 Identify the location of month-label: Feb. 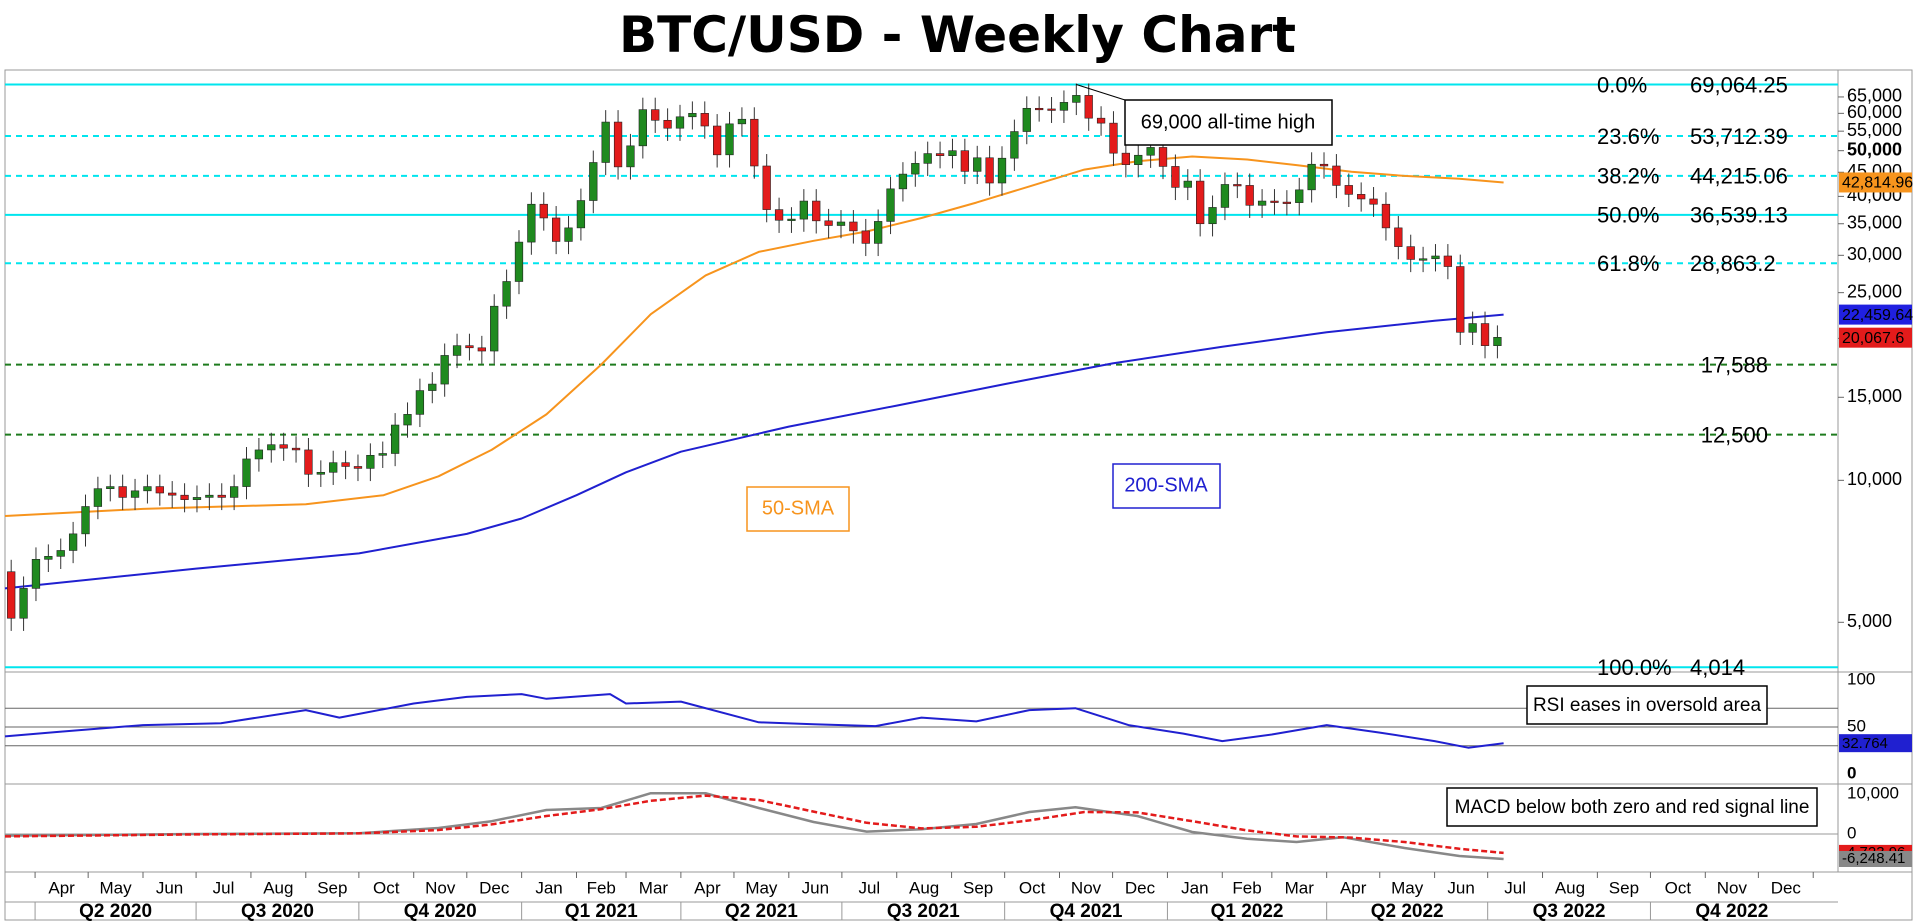
(601, 887).